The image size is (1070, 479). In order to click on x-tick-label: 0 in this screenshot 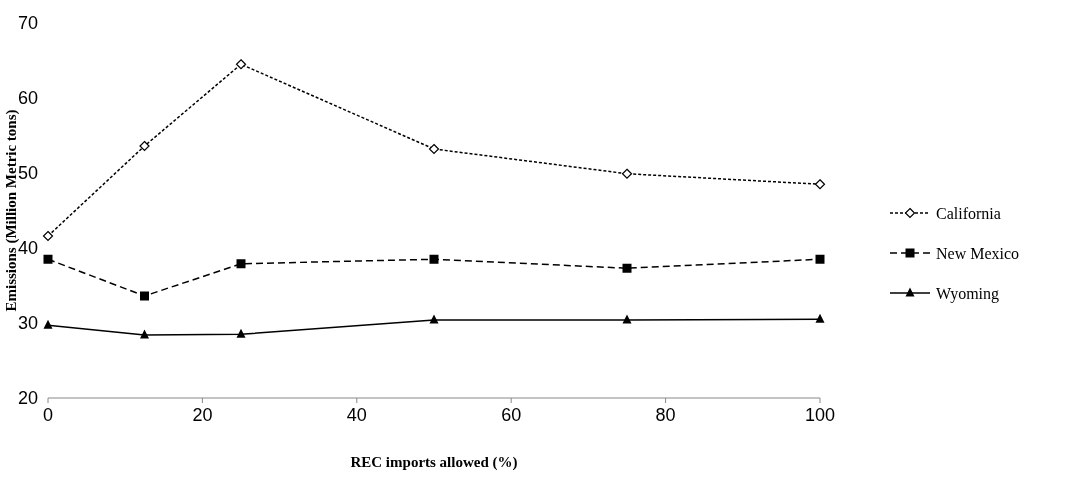, I will do `click(48, 415)`.